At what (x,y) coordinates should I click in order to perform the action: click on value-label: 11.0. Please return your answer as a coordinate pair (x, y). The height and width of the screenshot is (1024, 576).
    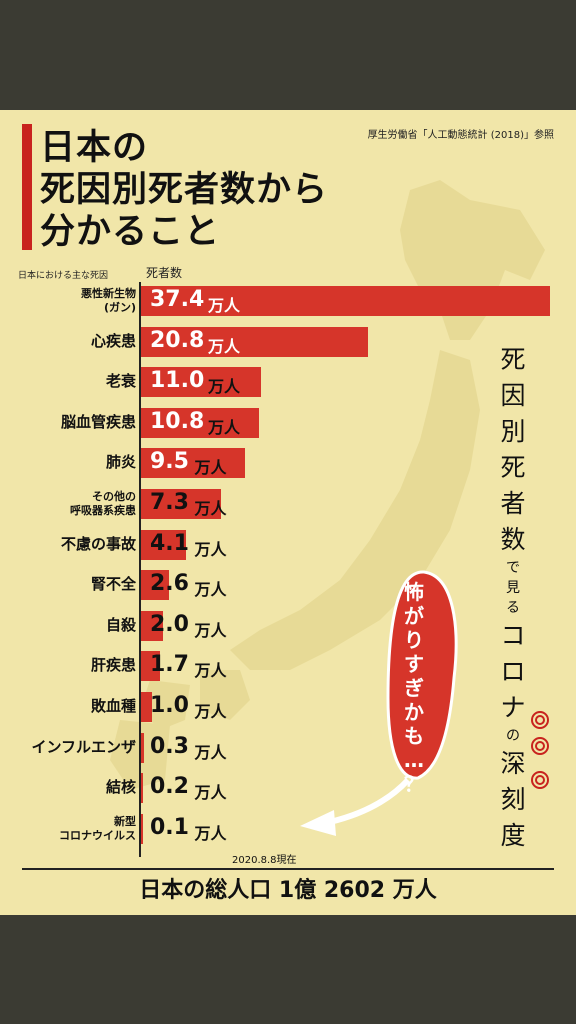
    Looking at the image, I should click on (177, 381).